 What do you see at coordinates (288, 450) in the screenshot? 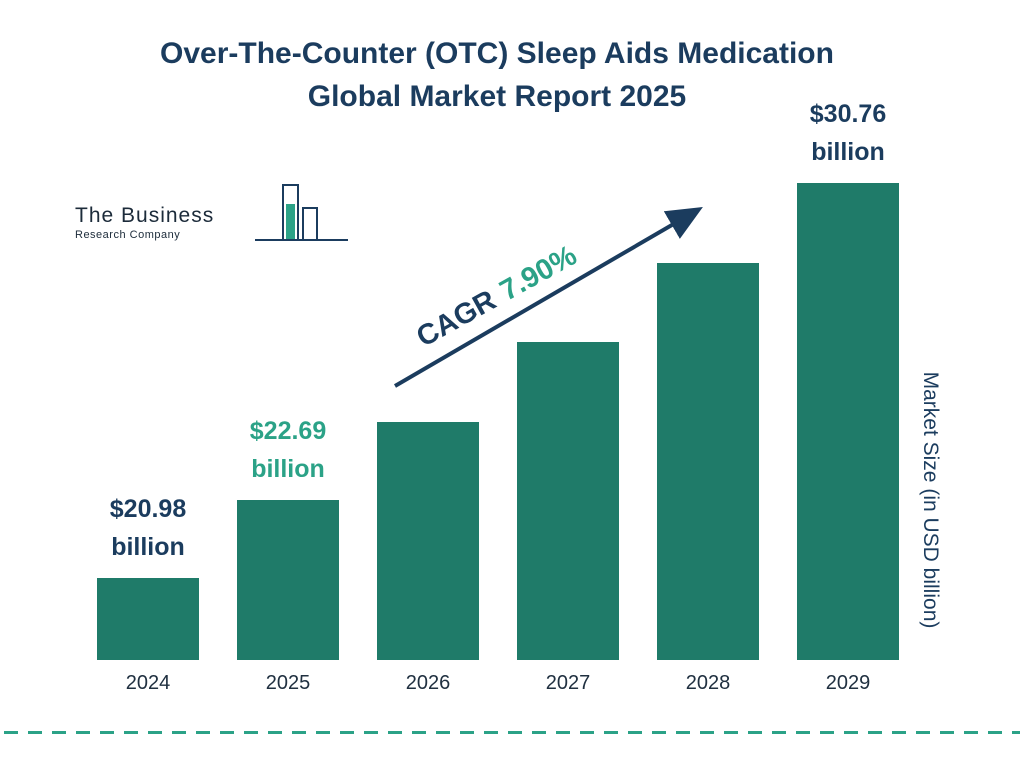
I see `value-label-2025: $22.69 billion` at bounding box center [288, 450].